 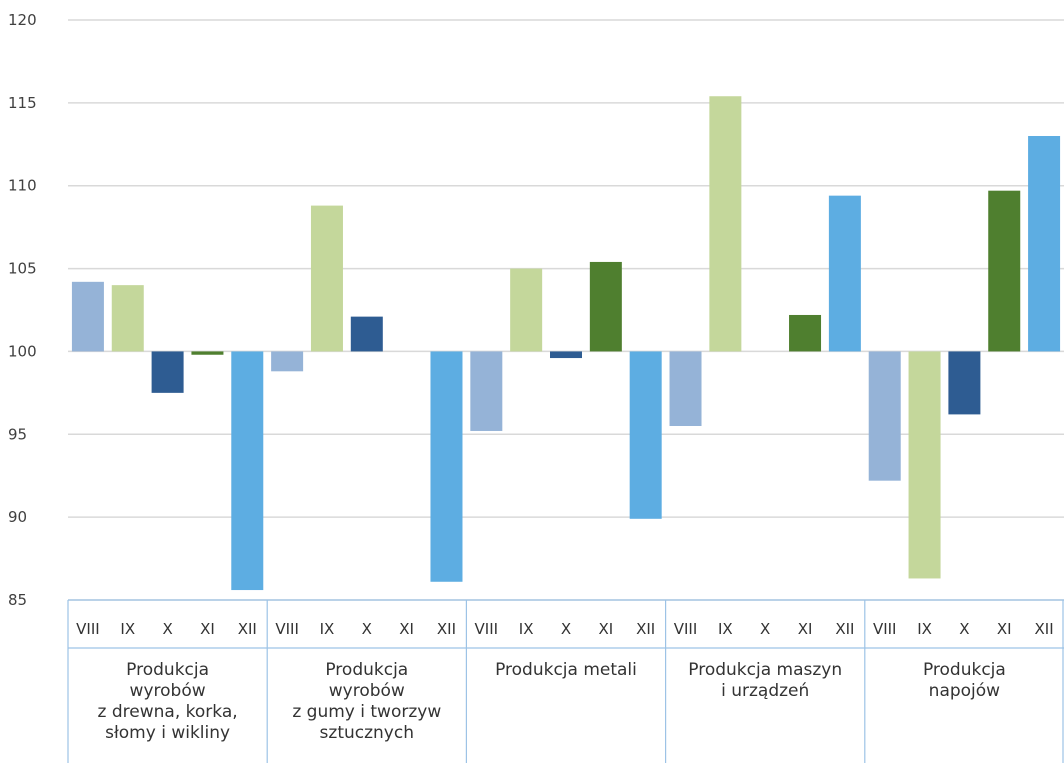 What do you see at coordinates (765, 680) in the screenshot?
I see `group-label: Produkcja maszyn i urządzeń` at bounding box center [765, 680].